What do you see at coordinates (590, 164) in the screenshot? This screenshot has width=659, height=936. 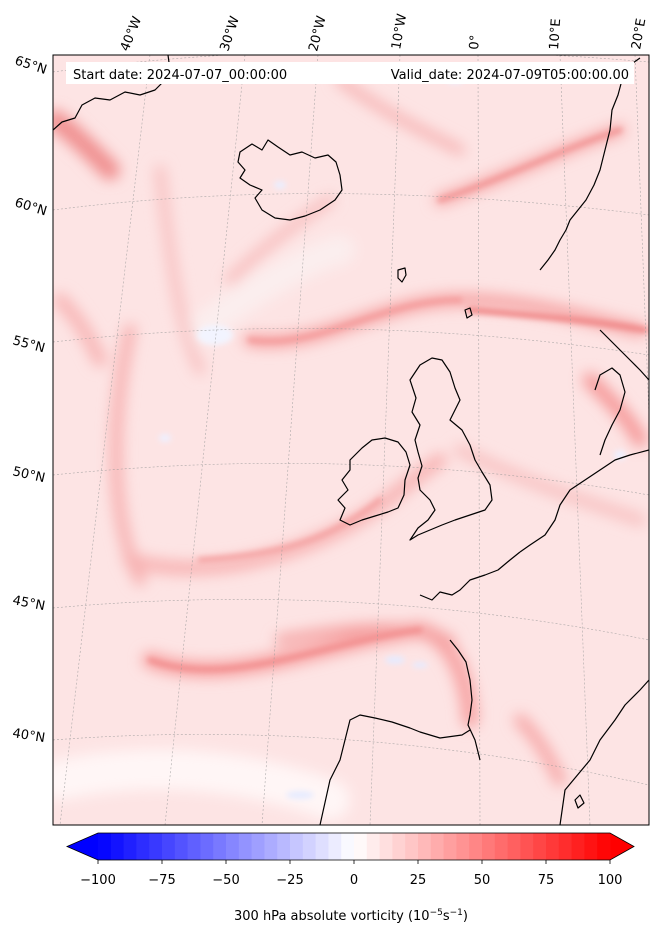 I see `norway-coast` at bounding box center [590, 164].